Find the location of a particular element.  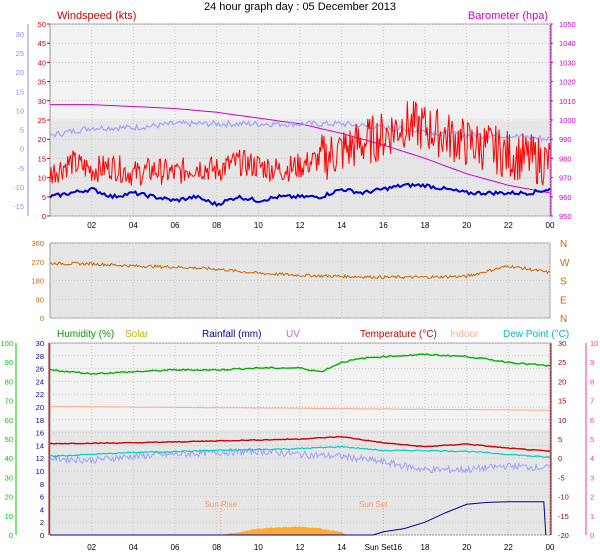

humidity-tick-label: 40 is located at coordinates (9, 458).